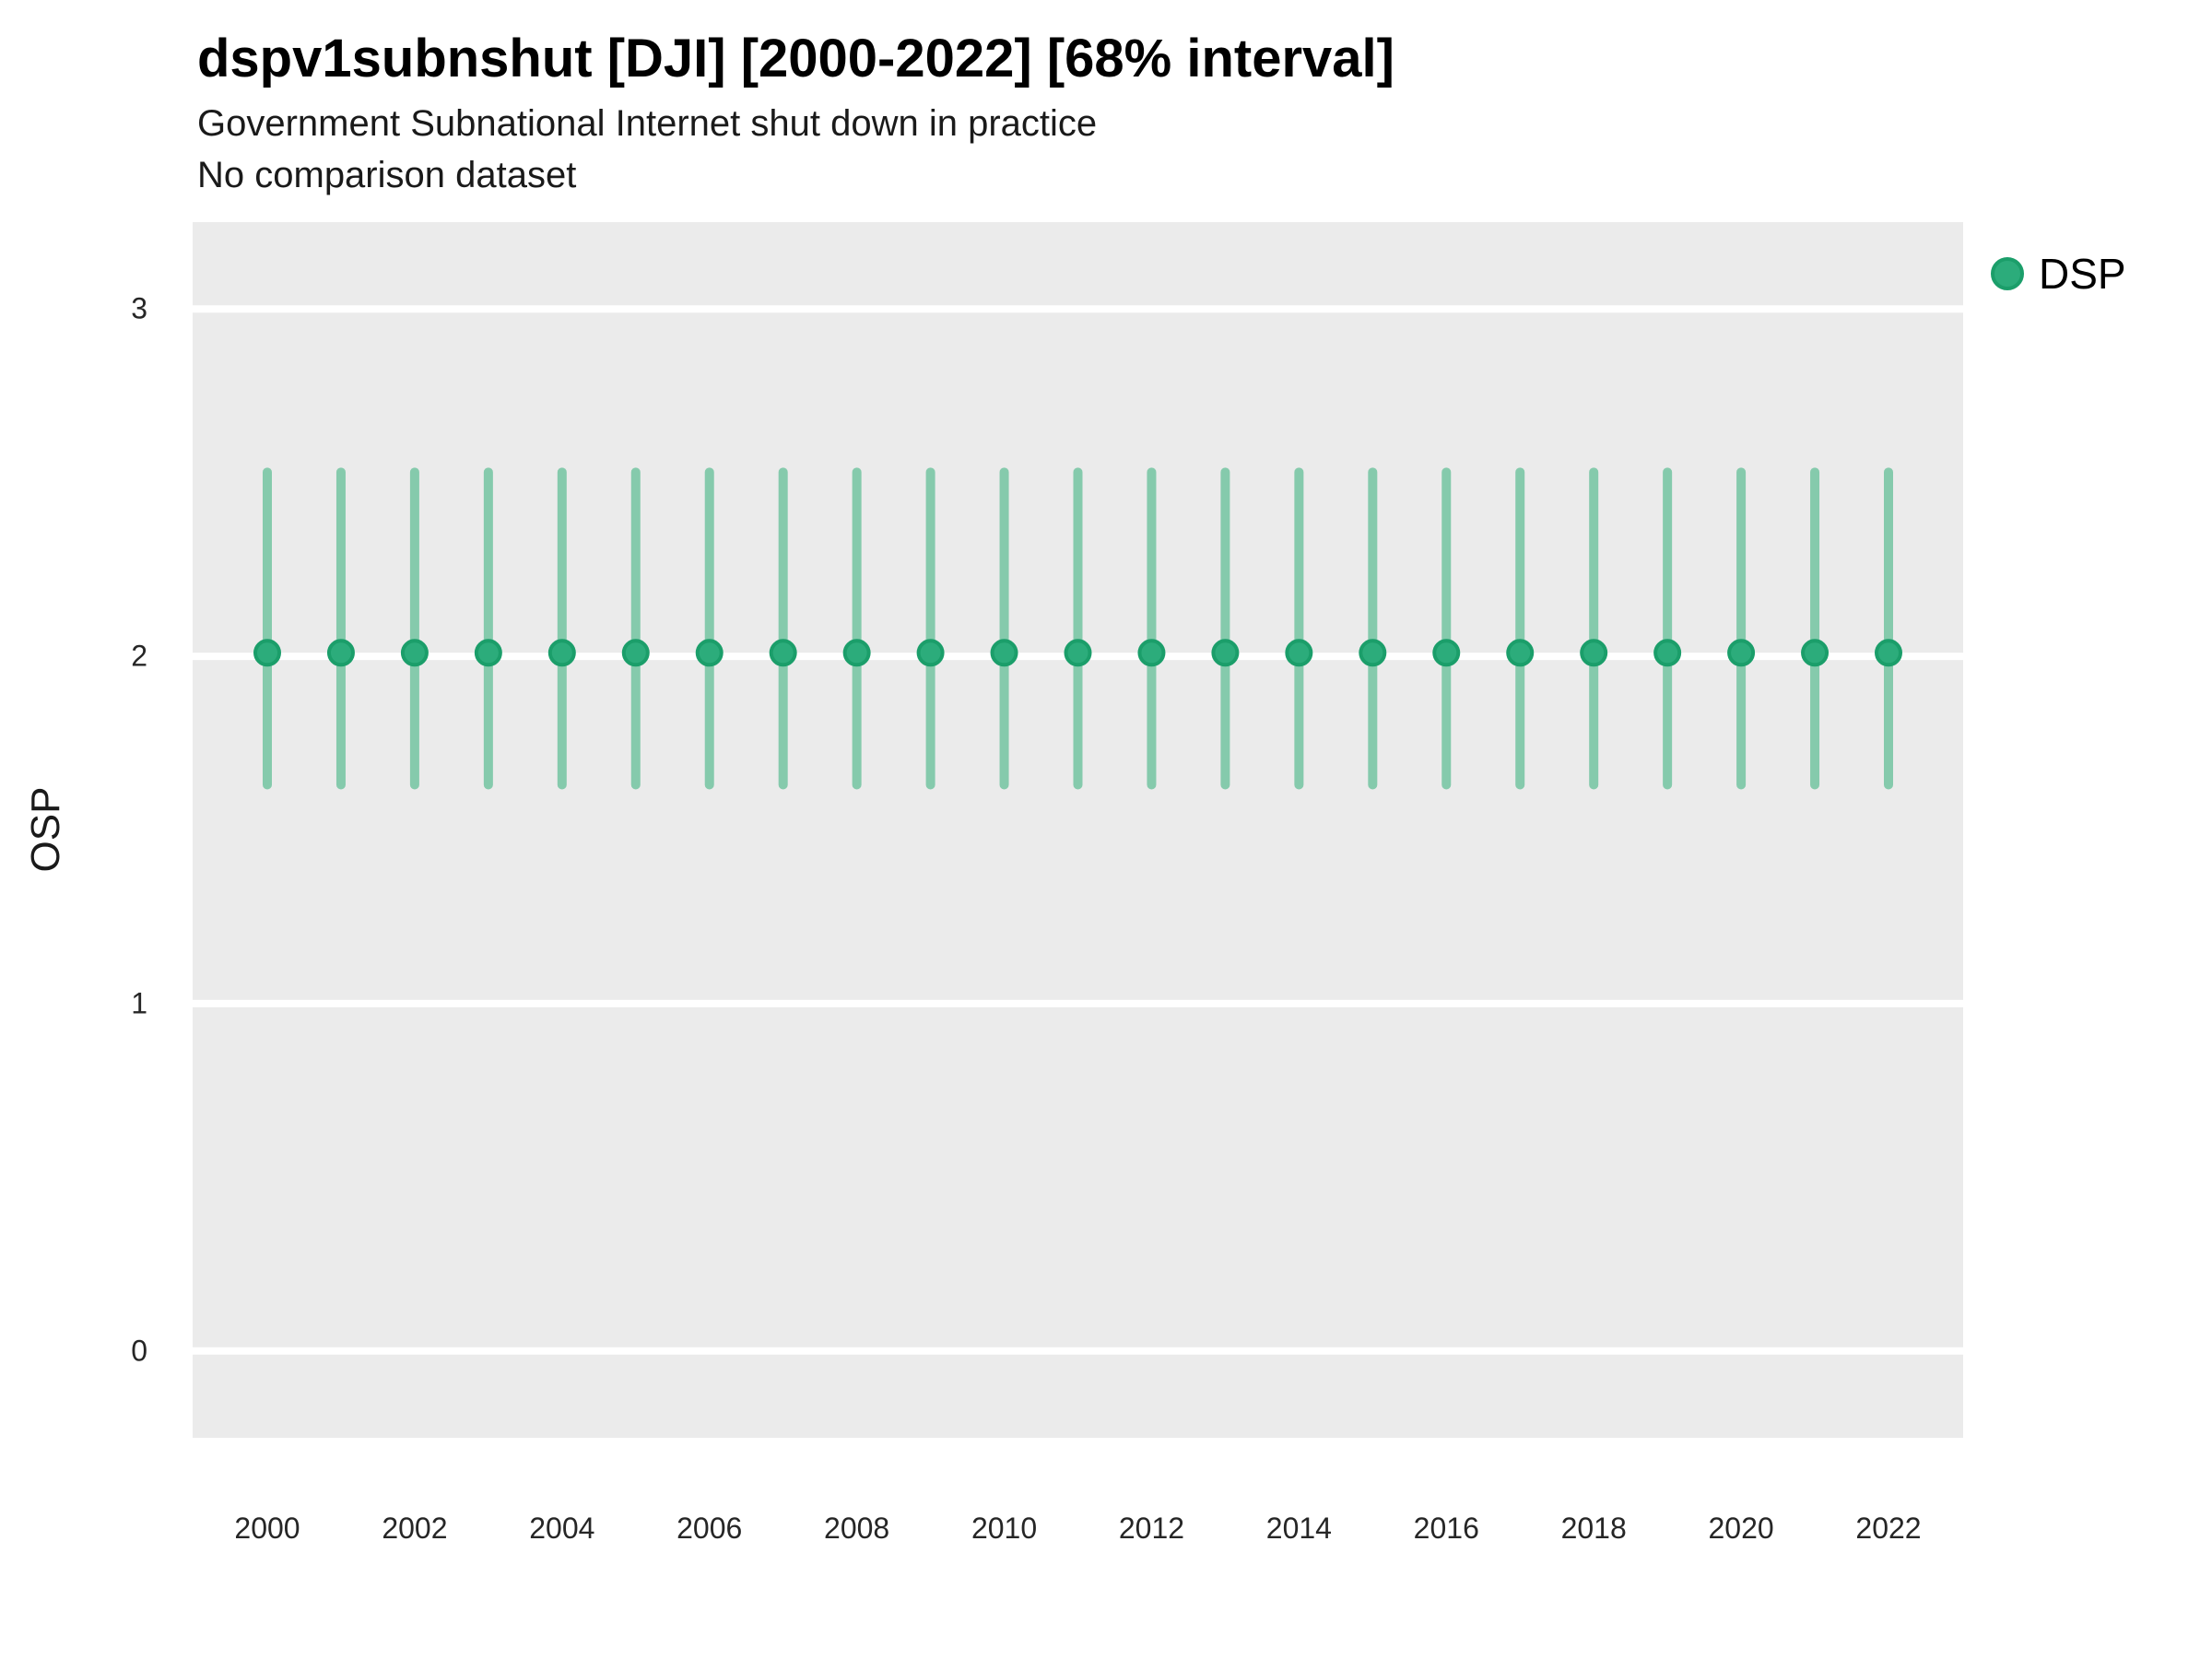 Image resolution: width=2212 pixels, height=1659 pixels. I want to click on legend: DSP, so click(2058, 274).